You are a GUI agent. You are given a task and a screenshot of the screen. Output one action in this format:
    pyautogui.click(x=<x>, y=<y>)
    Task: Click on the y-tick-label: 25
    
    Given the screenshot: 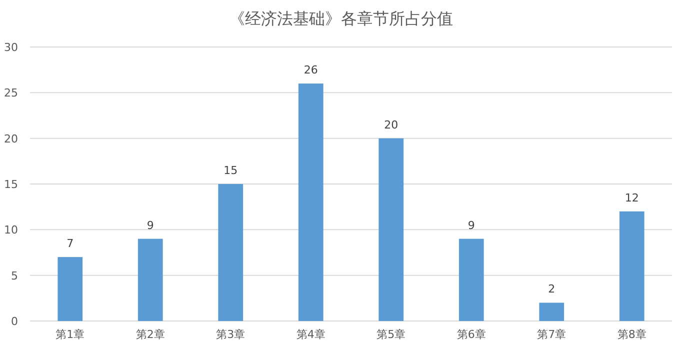 What is the action you would take?
    pyautogui.click(x=11, y=93)
    